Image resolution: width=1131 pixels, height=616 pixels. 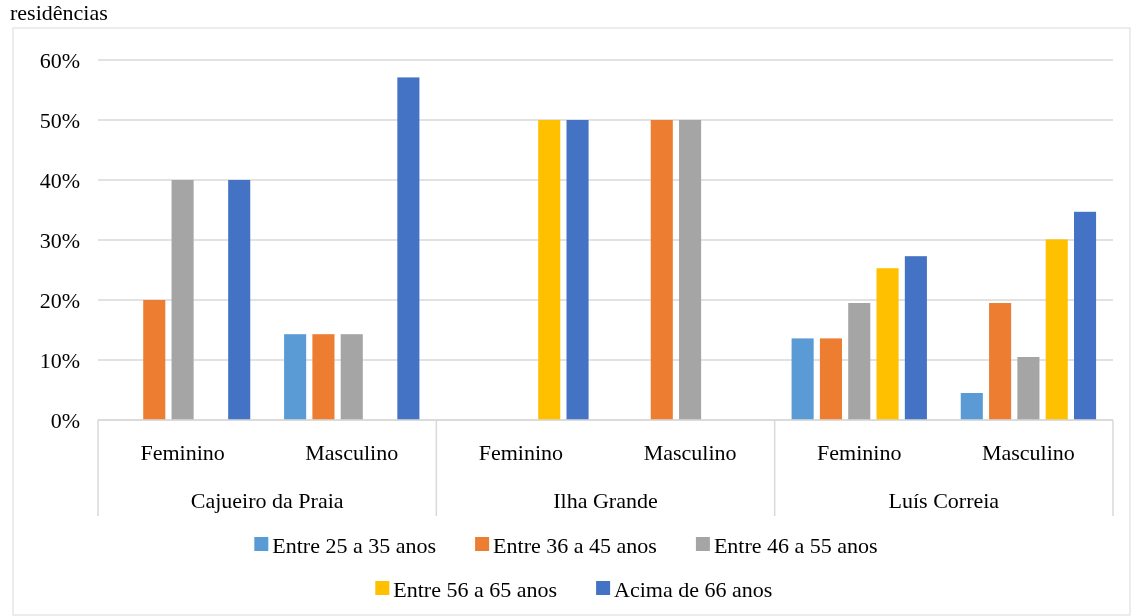 I want to click on y-tick-label: 50%, so click(x=59, y=120).